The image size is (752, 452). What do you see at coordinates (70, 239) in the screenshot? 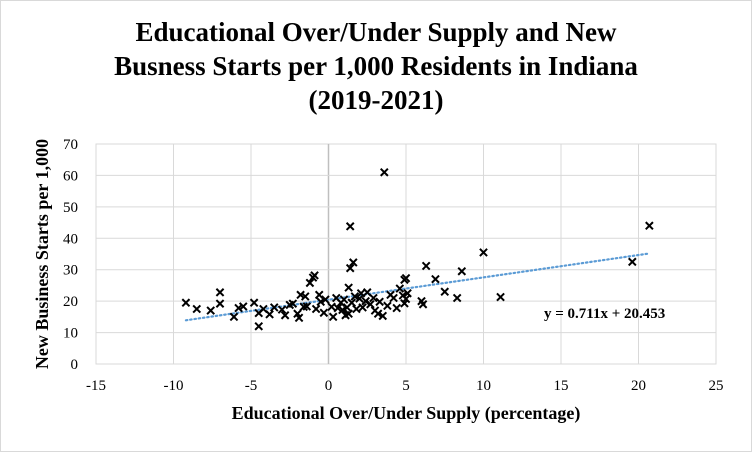
I see `y-tick-label: 40` at bounding box center [70, 239].